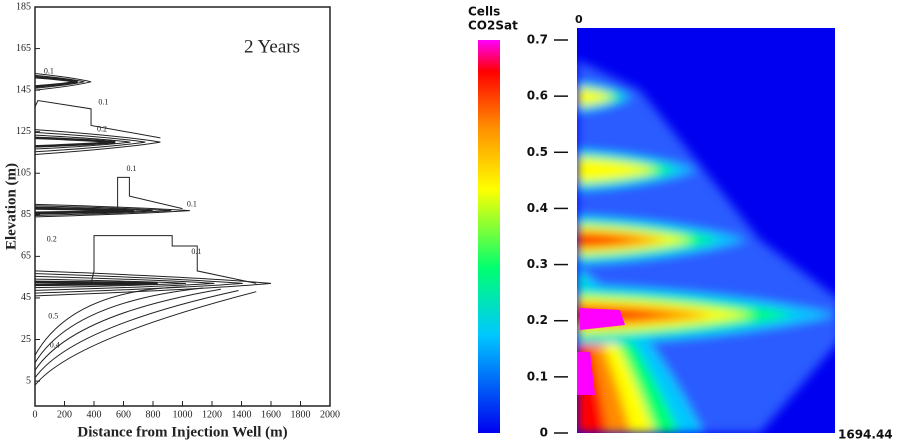 Image resolution: width=920 pixels, height=441 pixels. I want to click on y-tick-label: 85, so click(26, 214).